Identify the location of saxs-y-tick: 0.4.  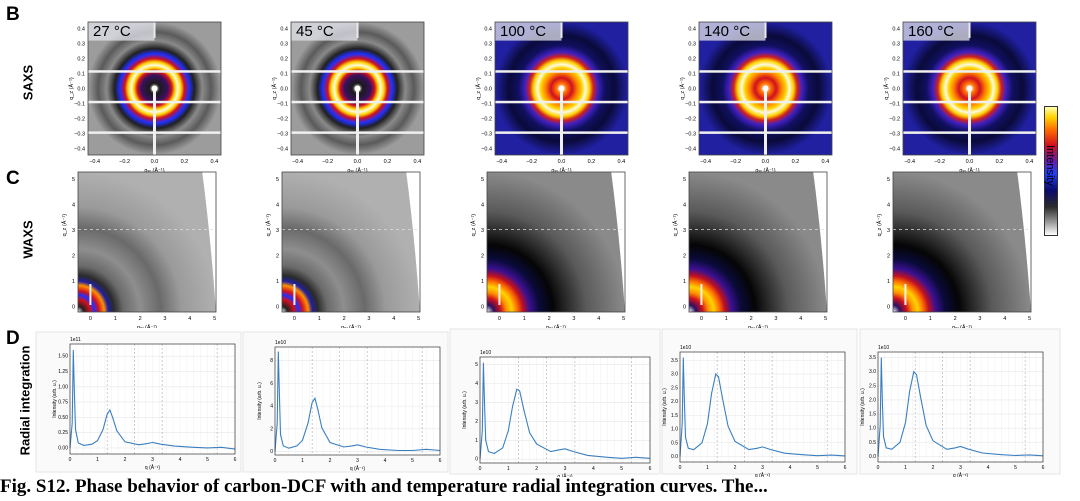
(81, 30).